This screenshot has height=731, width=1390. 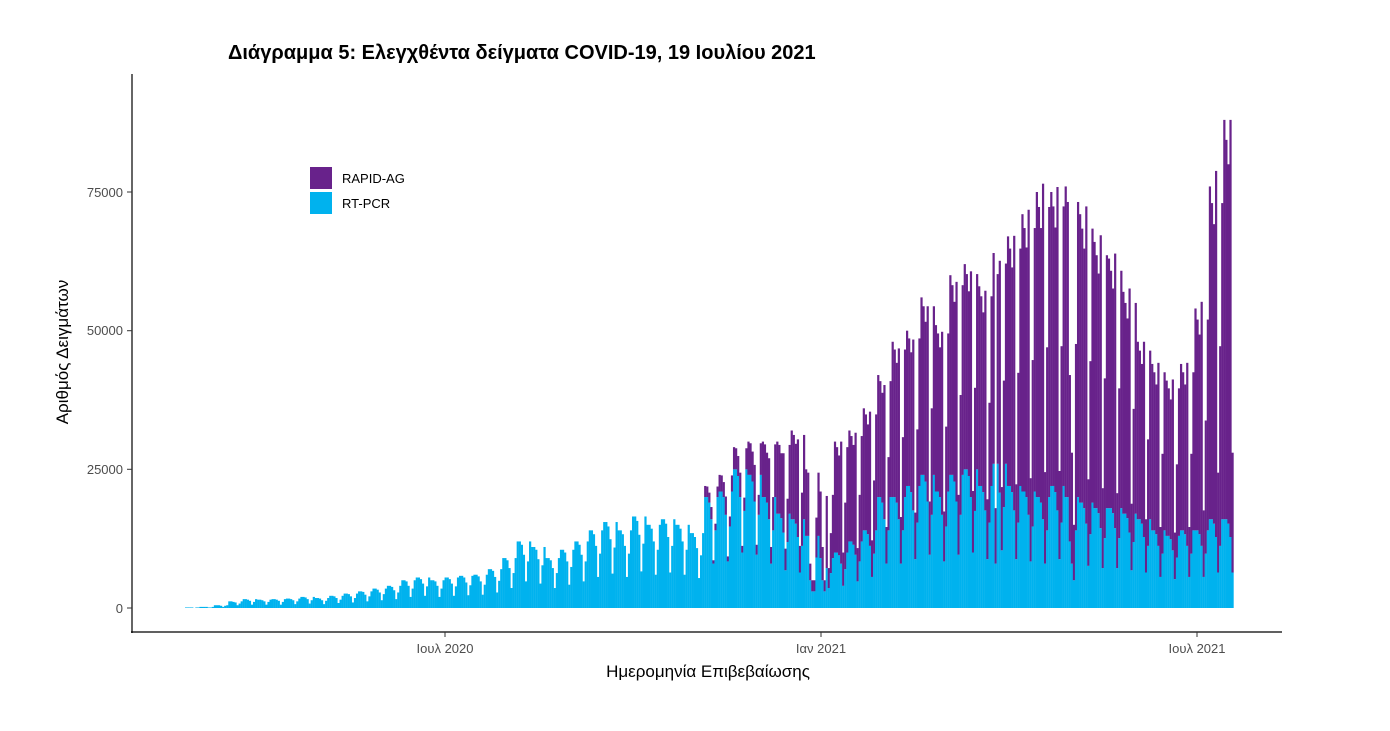 I want to click on legend-swatch-rapid-ag, so click(x=321, y=178).